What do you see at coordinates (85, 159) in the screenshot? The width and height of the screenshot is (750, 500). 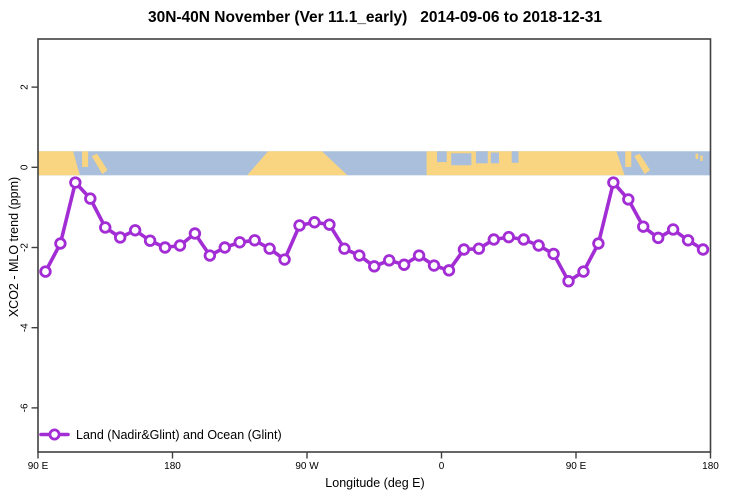 I see `map-land-korea-left` at bounding box center [85, 159].